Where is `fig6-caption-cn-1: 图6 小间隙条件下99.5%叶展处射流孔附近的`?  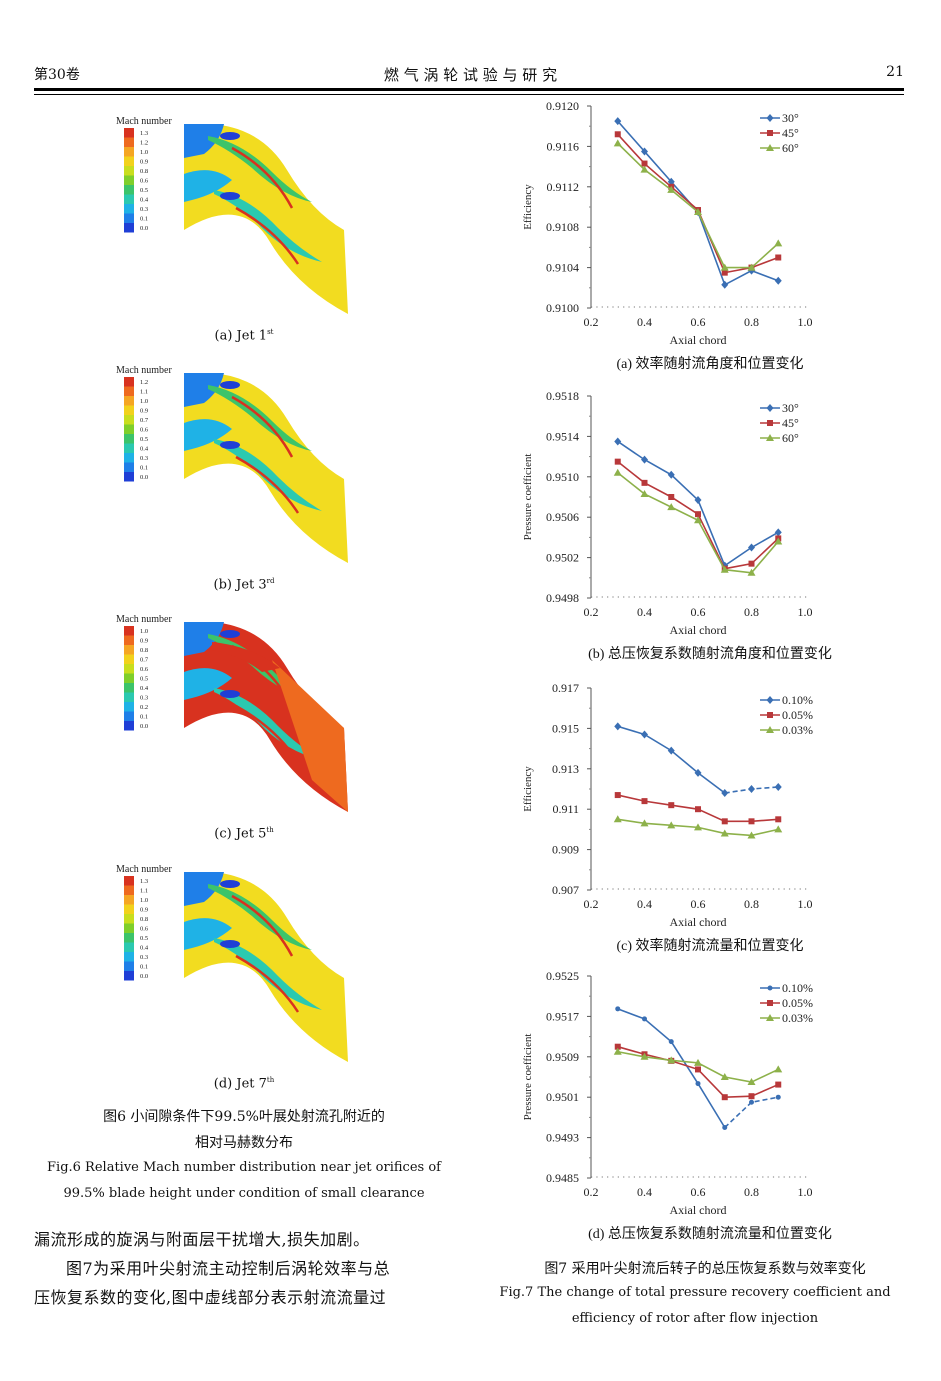 fig6-caption-cn-1: 图6 小间隙条件下99.5%叶展处射流孔附近的 is located at coordinates (244, 1117).